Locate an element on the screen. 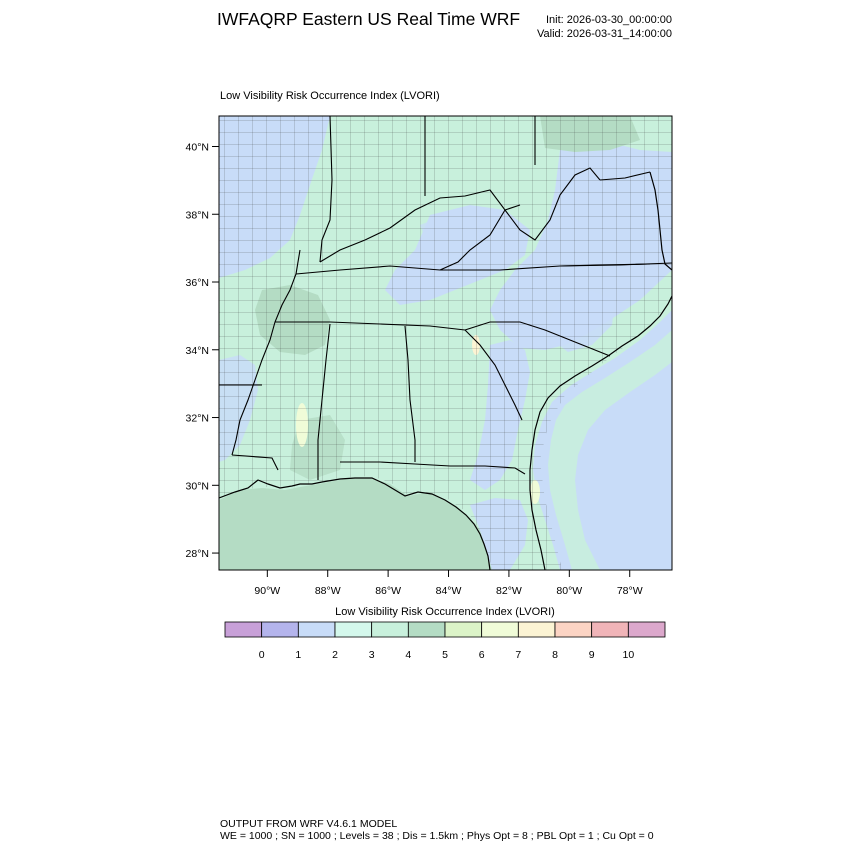 This screenshot has height=850, width=850. init-time: Init: 2026-03-30_00:00:00 is located at coordinates (609, 20).